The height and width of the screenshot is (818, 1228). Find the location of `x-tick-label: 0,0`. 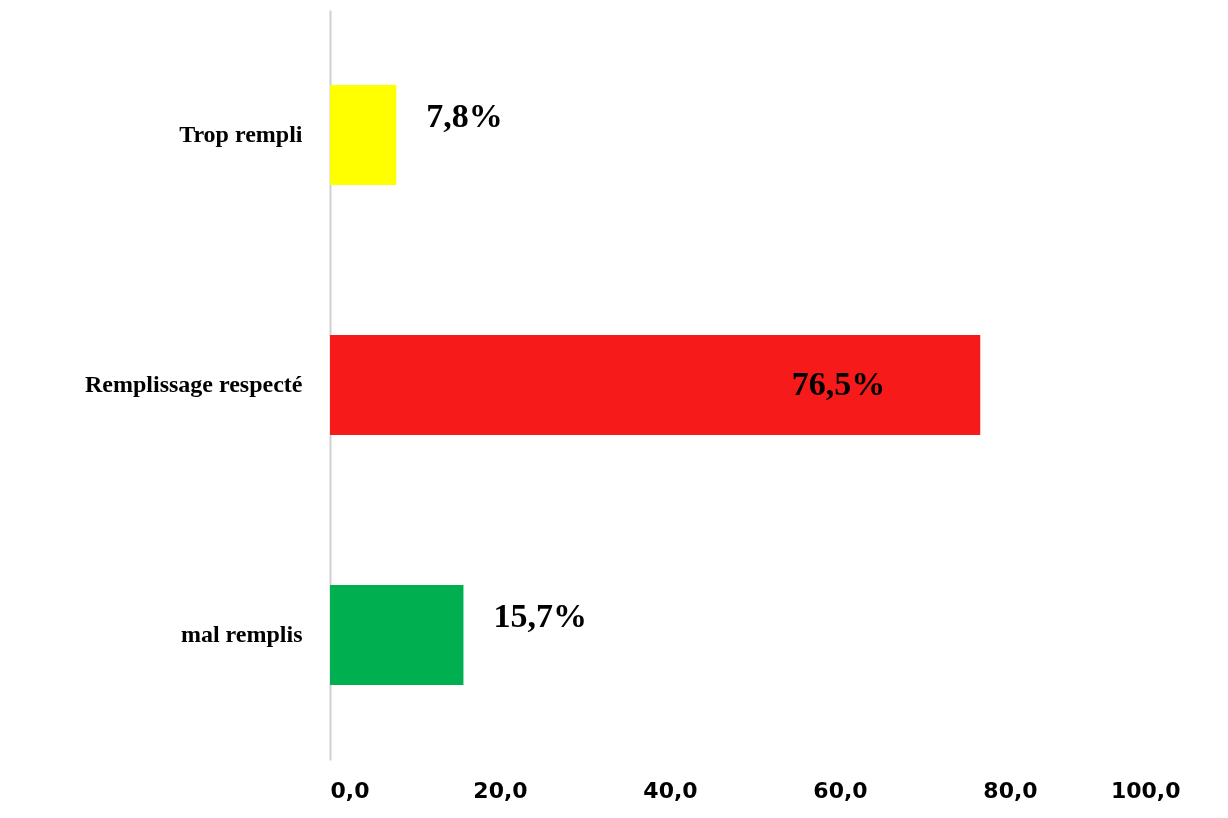

x-tick-label: 0,0 is located at coordinates (350, 790).